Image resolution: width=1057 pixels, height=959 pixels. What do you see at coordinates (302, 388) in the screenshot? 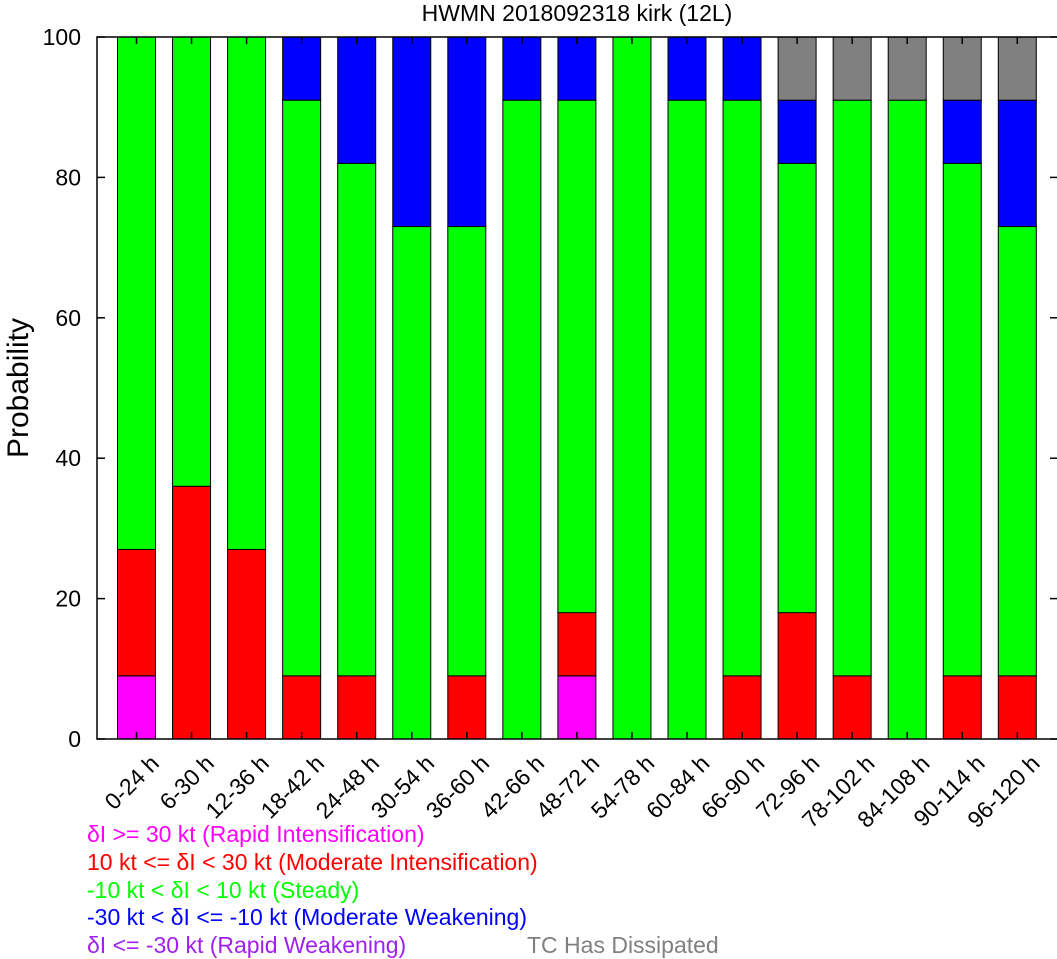
I see `bar-segment-18-42h-s2` at bounding box center [302, 388].